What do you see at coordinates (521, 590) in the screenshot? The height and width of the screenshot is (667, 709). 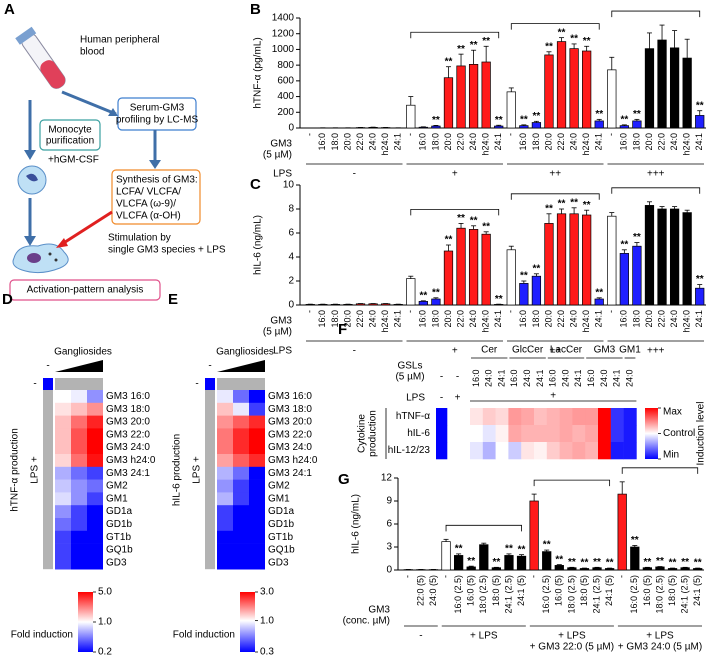 I see `x-tick-label: 24:1 (5)` at bounding box center [521, 590].